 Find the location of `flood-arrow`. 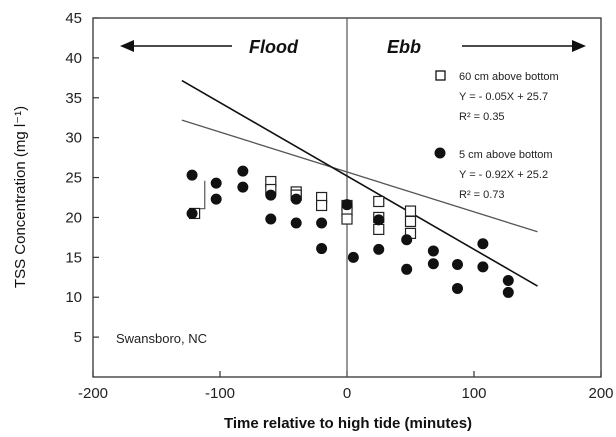

flood-arrow is located at coordinates (176, 46).